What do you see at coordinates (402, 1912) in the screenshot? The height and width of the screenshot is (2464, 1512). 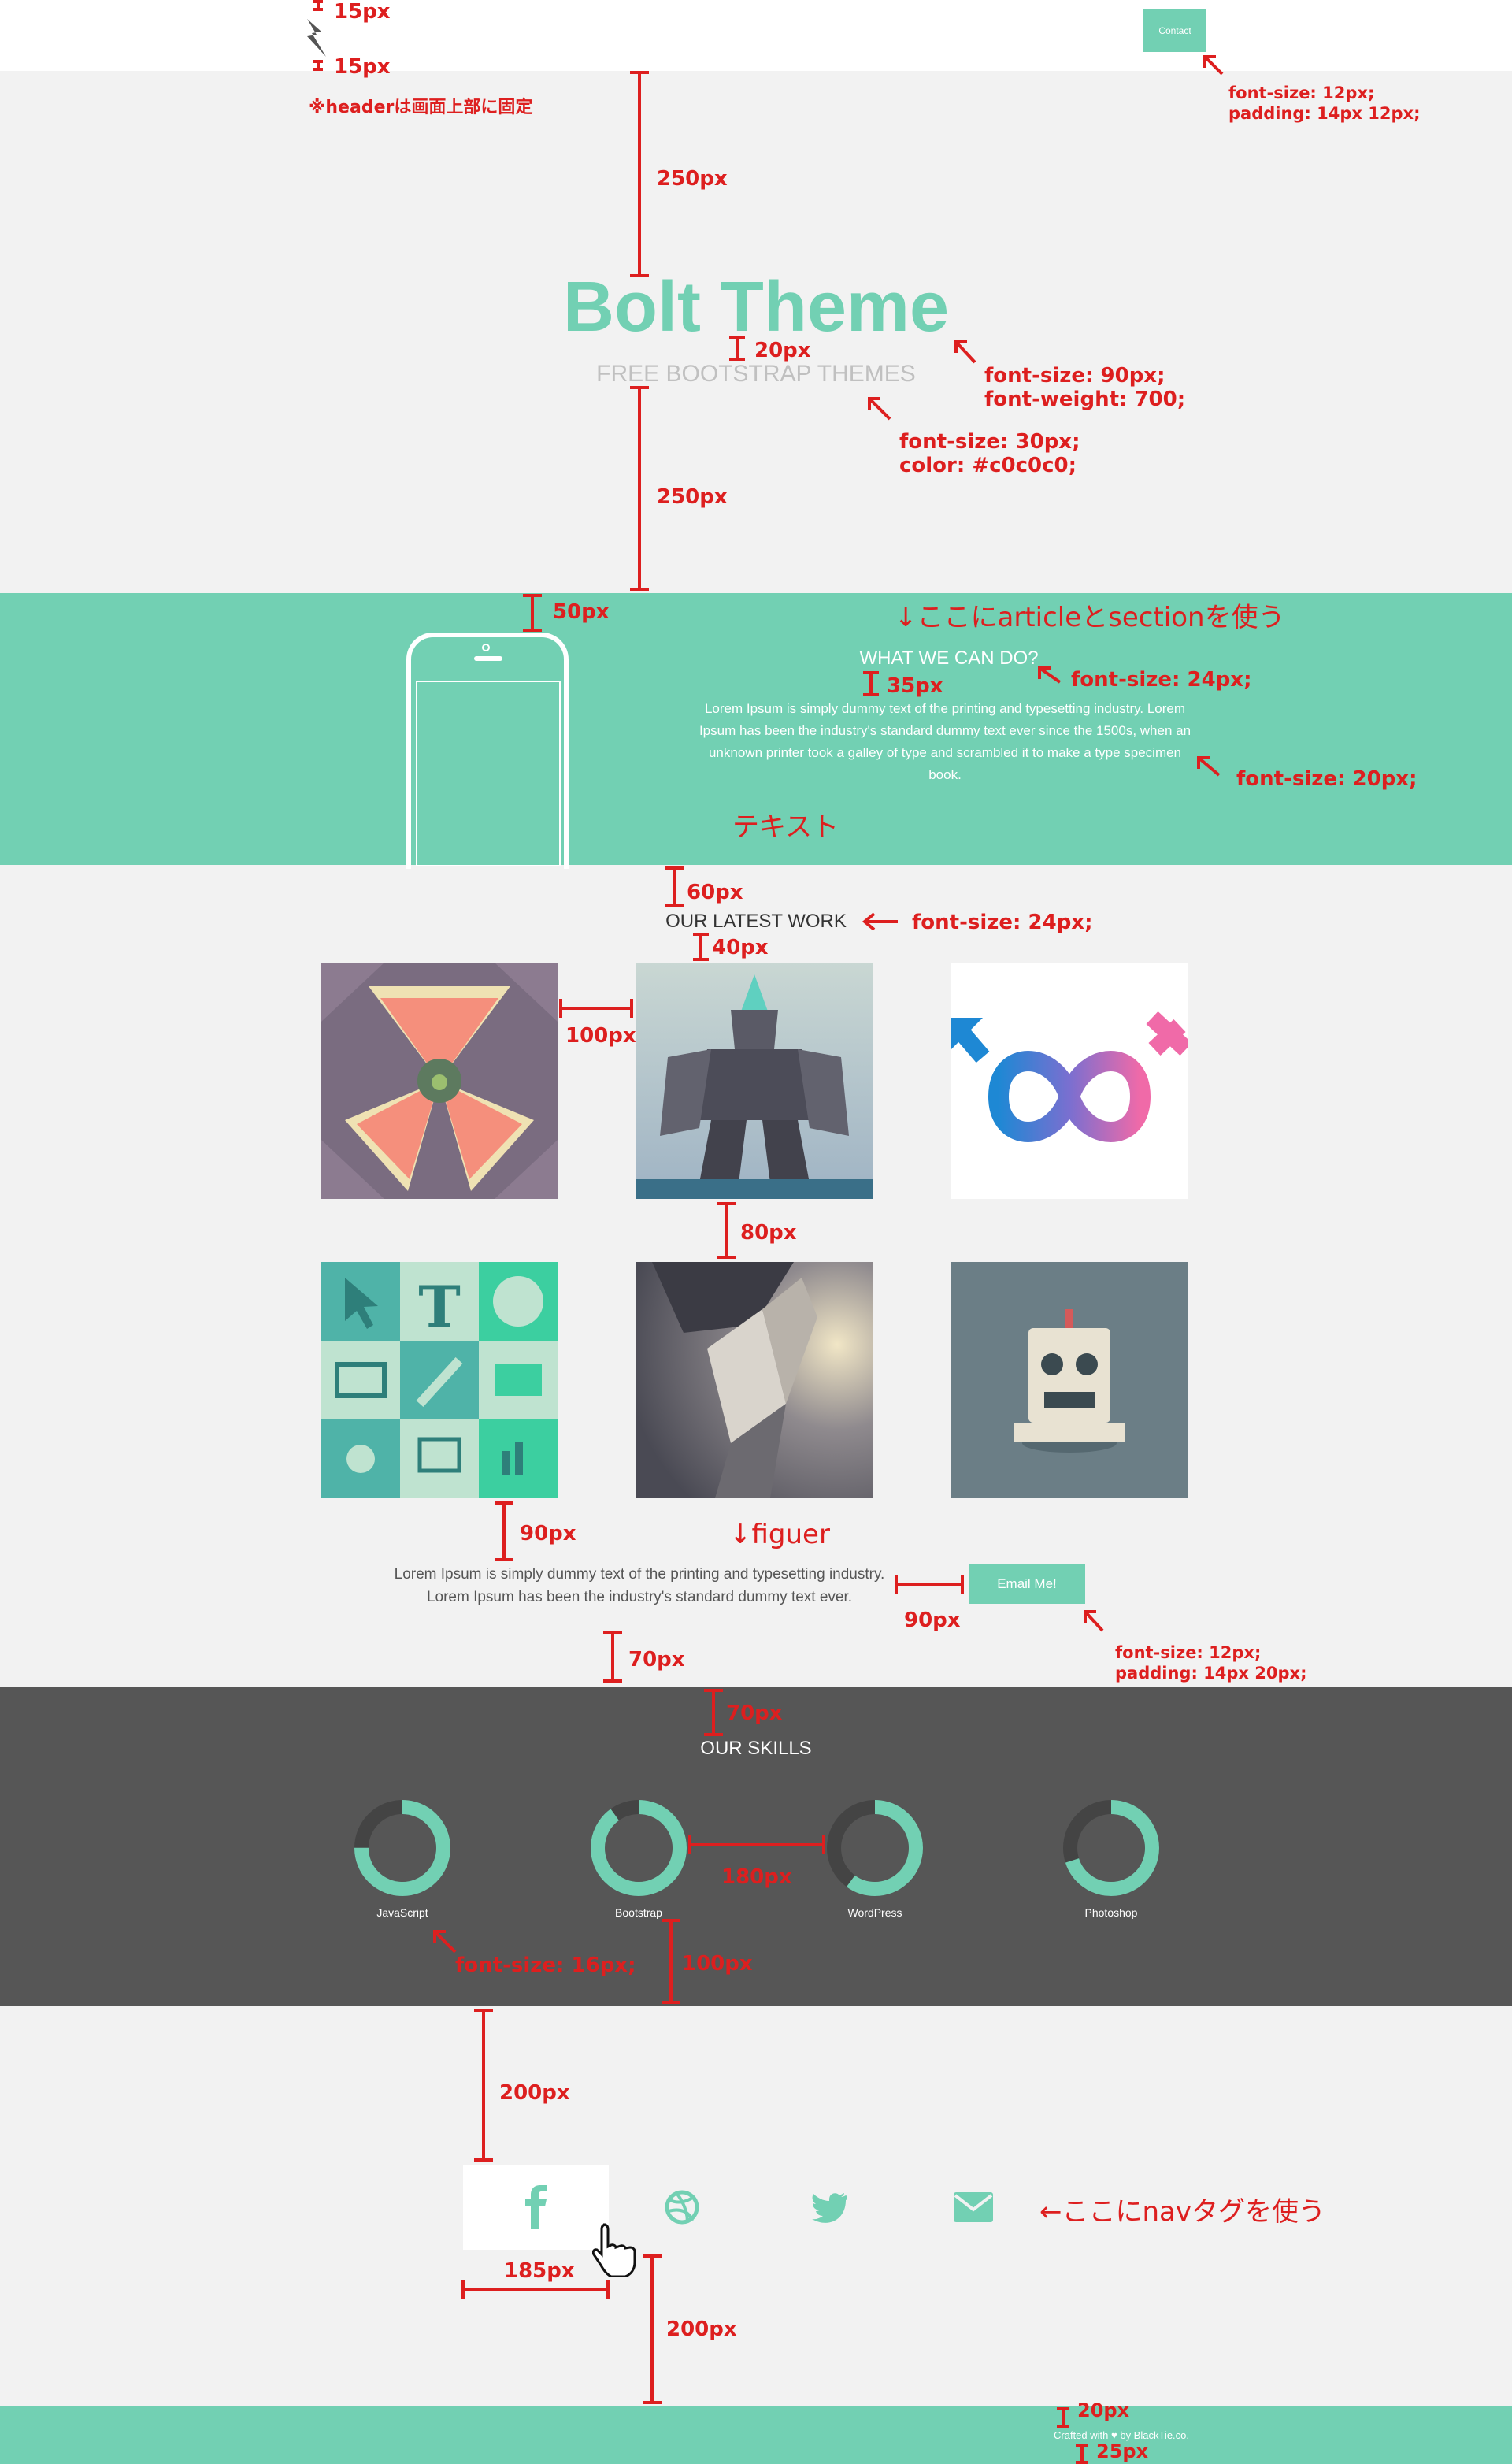 I see `skill-label-javascript: JavaScript` at bounding box center [402, 1912].